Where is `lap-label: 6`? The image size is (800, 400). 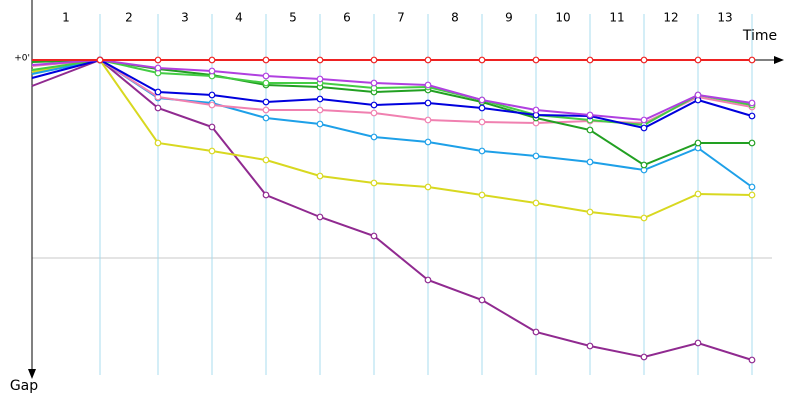
lap-label: 6 is located at coordinates (347, 18).